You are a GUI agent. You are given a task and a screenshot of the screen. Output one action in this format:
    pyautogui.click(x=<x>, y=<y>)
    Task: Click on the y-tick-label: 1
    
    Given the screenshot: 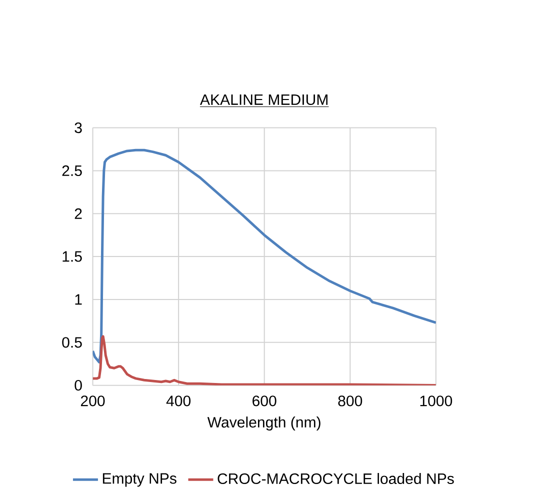 What is the action you would take?
    pyautogui.click(x=78, y=299)
    